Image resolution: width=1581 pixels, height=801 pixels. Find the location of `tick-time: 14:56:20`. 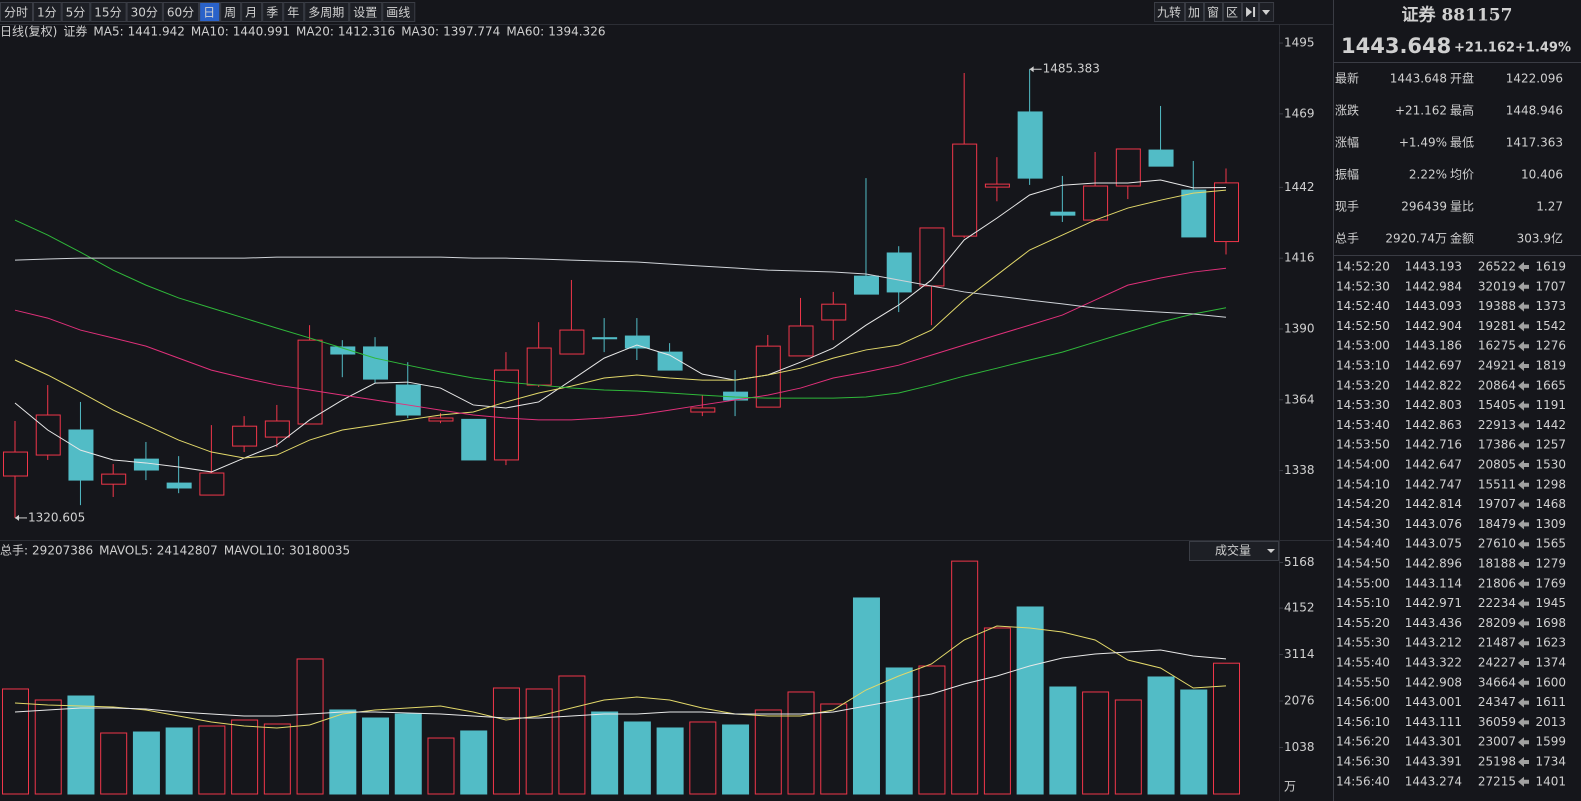

tick-time: 14:56:20 is located at coordinates (1363, 742).